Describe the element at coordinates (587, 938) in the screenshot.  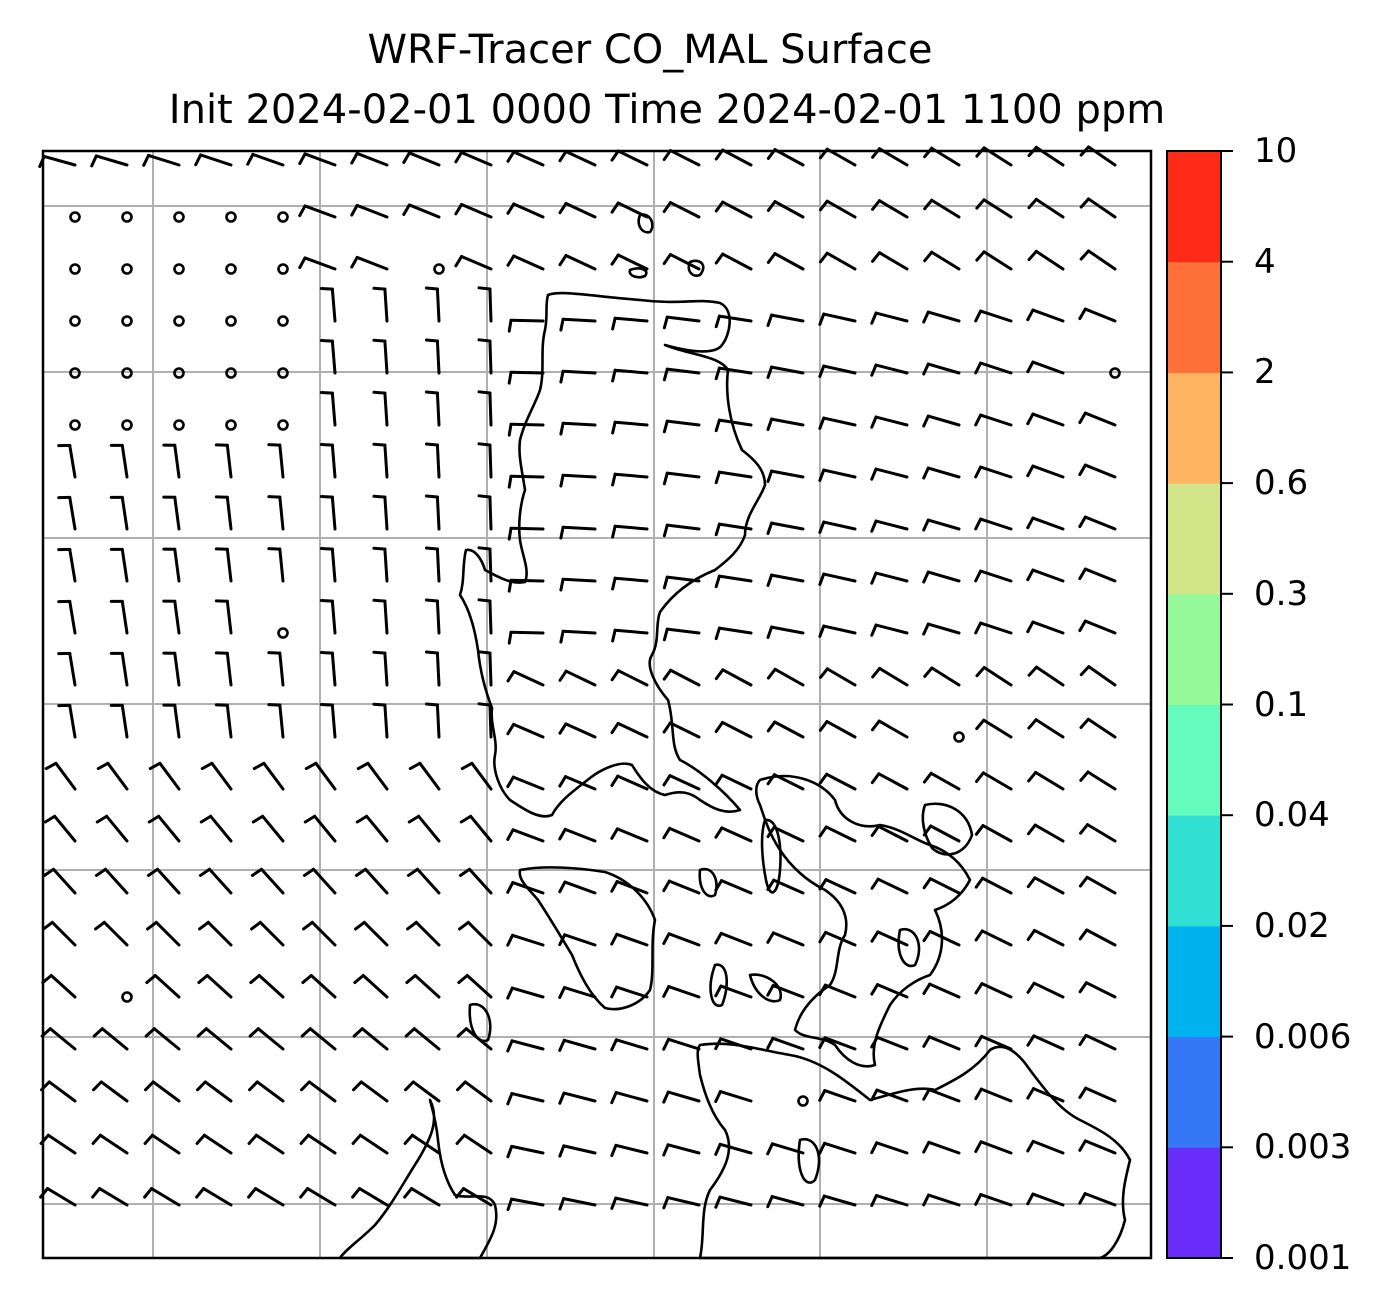
I see `coastline-mindoro` at that location.